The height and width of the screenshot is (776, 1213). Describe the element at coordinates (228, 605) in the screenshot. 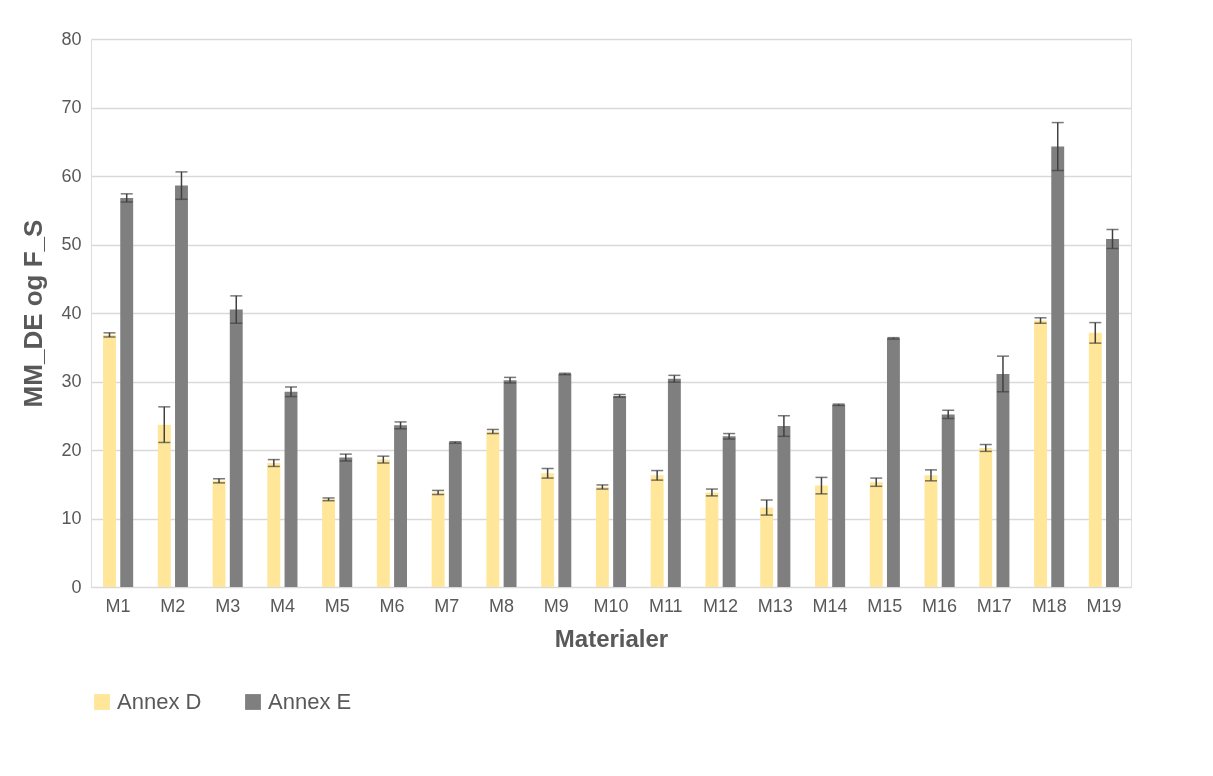

I see `x-tick-label: M3` at that location.